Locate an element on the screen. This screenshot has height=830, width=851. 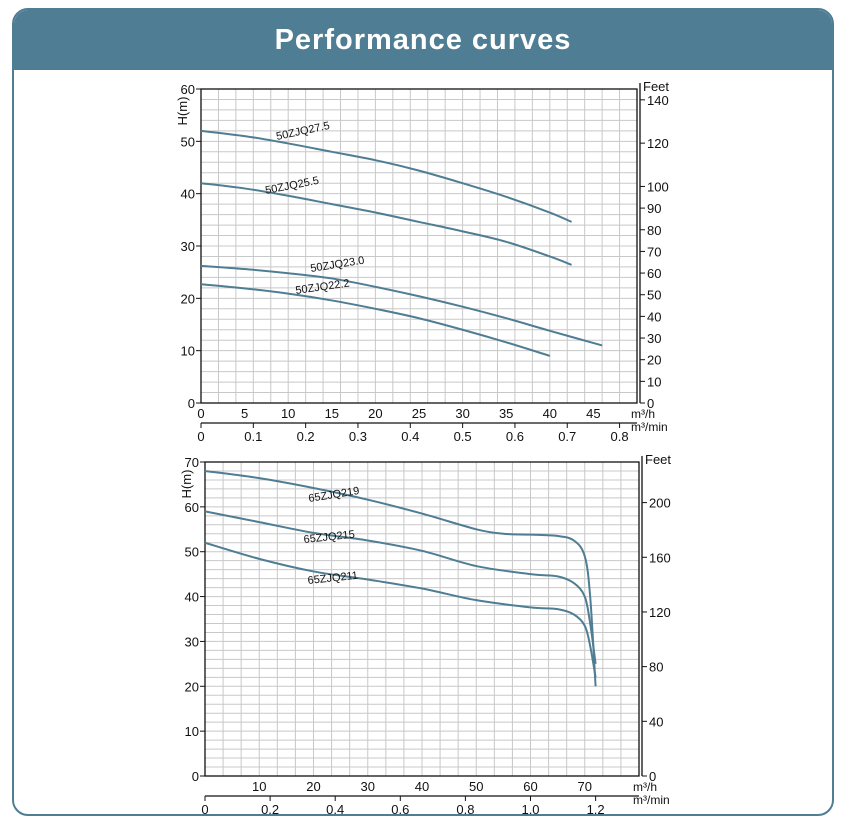
chart1-x2-tick-label: 0.5 is located at coordinates (463, 436).